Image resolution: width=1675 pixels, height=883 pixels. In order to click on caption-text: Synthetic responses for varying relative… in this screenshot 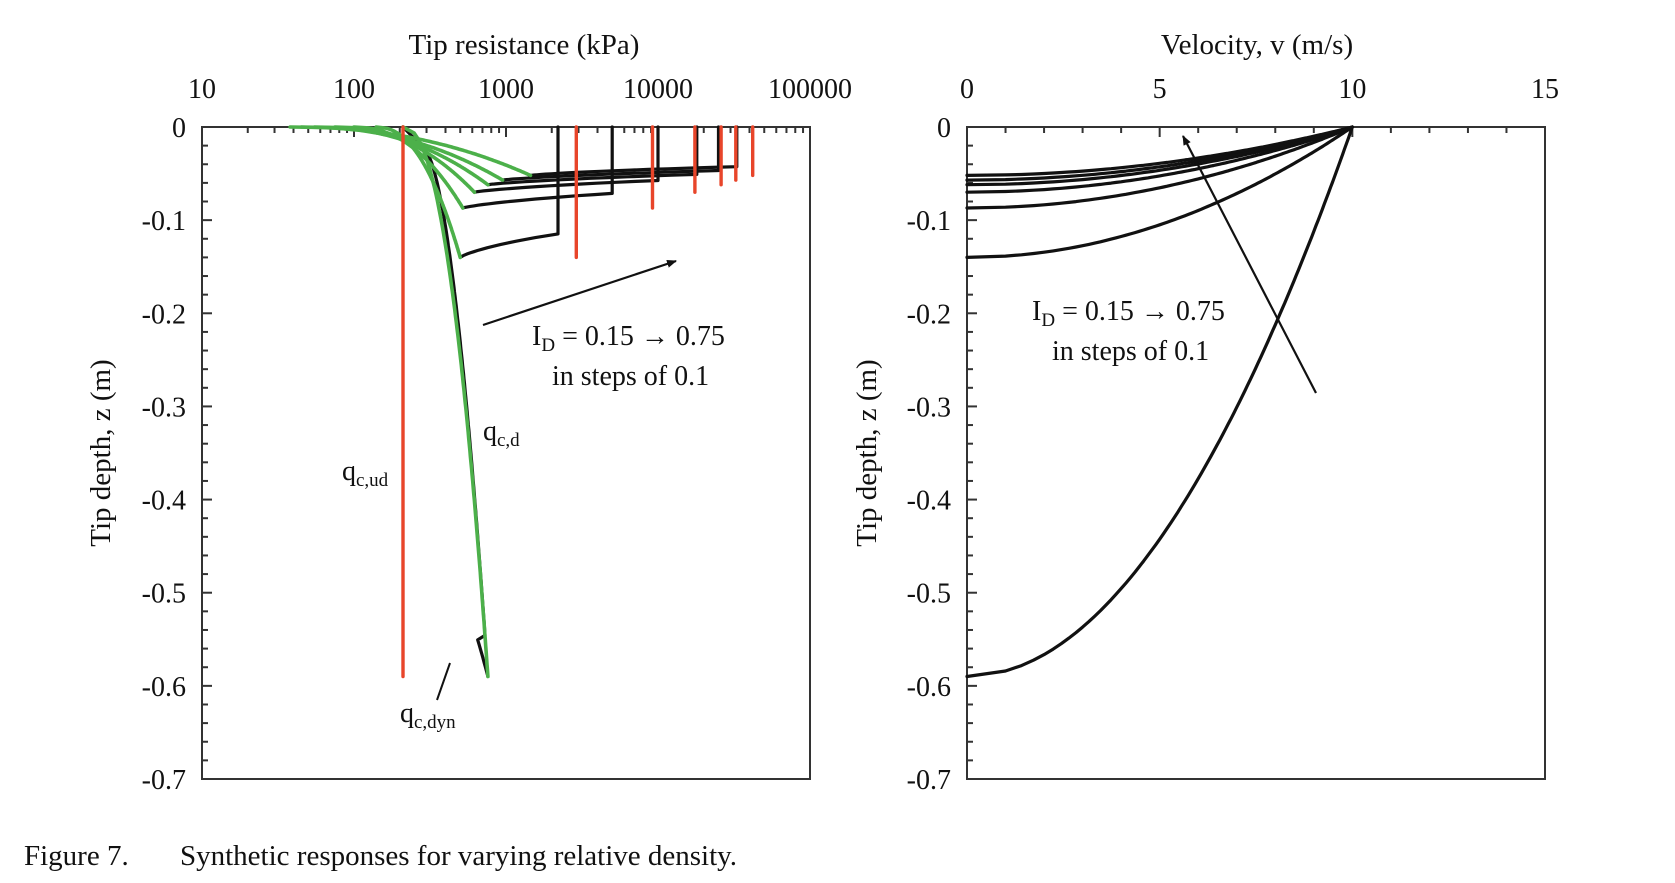, I will do `click(458, 856)`.